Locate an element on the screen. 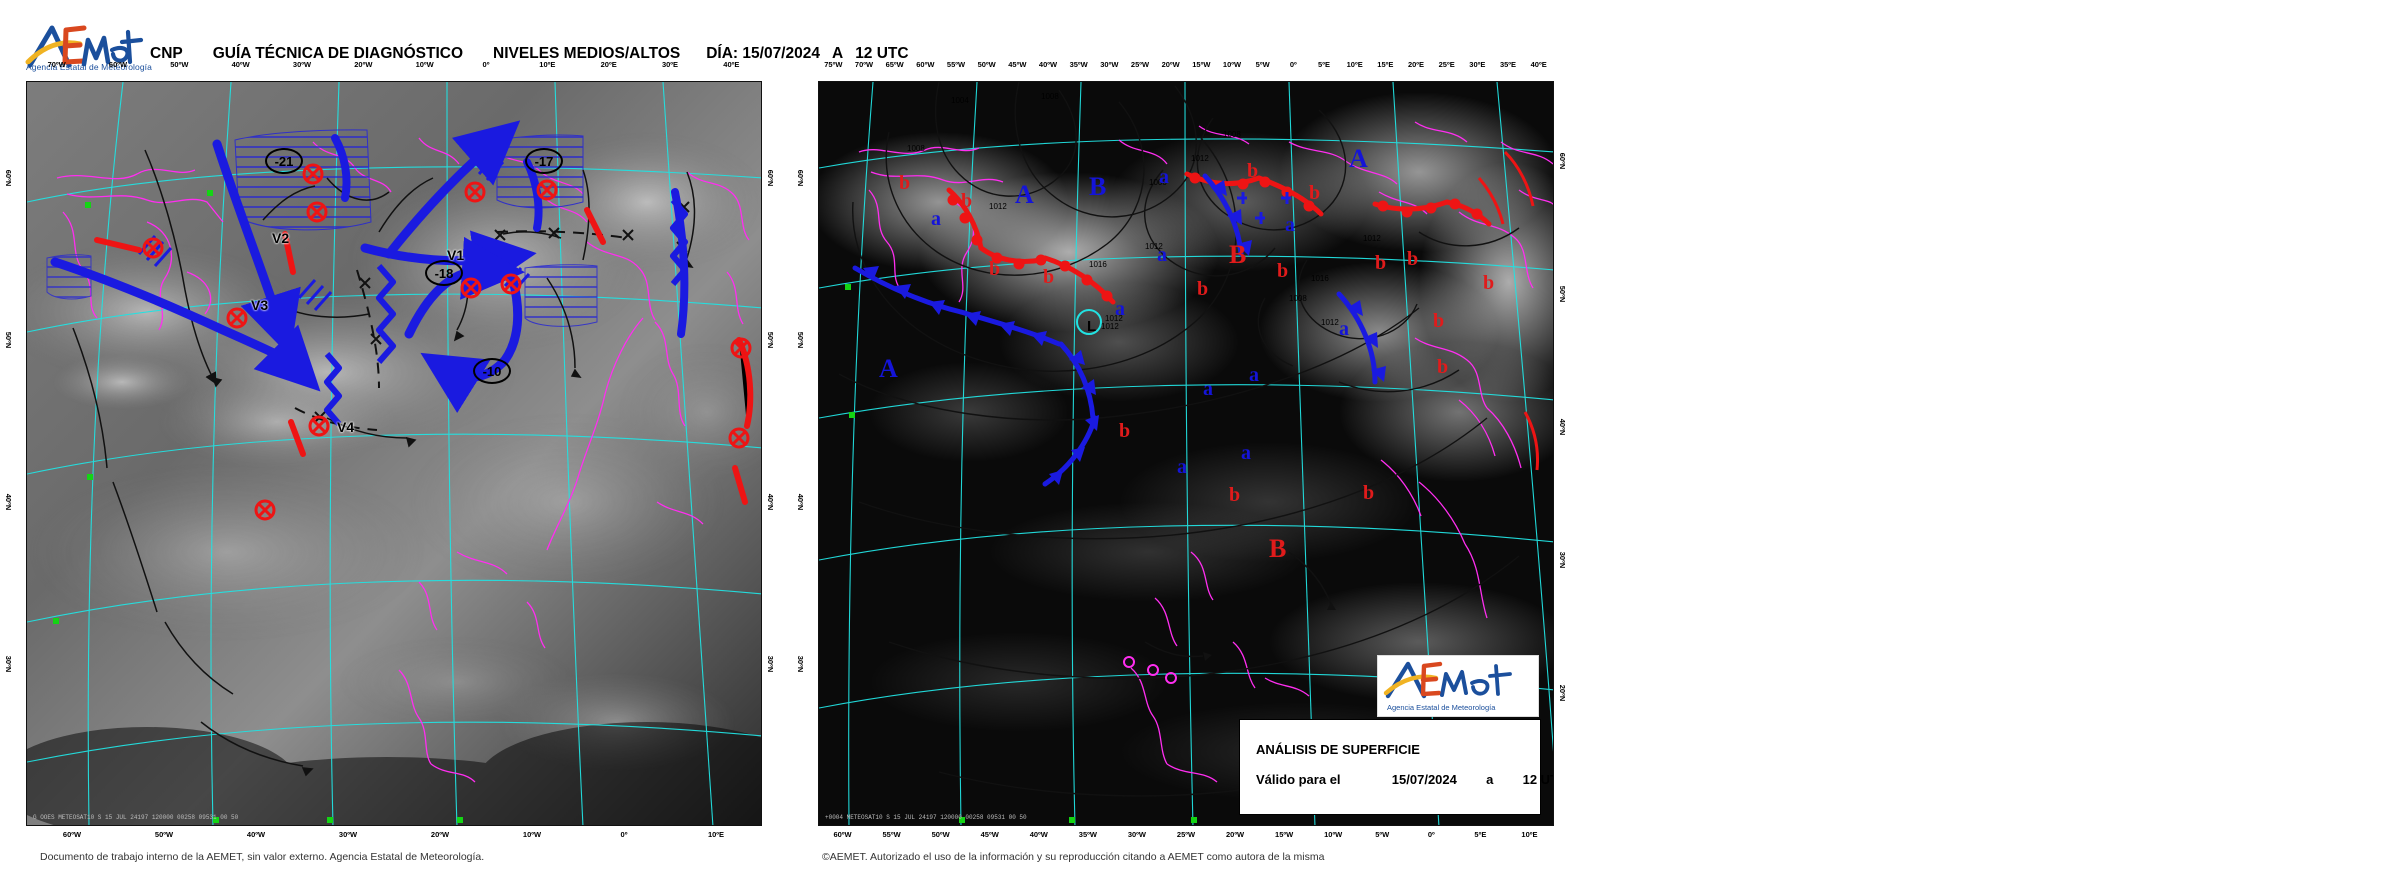 This screenshot has width=2394, height=877. right-xtick-top-13: 10ºW is located at coordinates (1232, 64).